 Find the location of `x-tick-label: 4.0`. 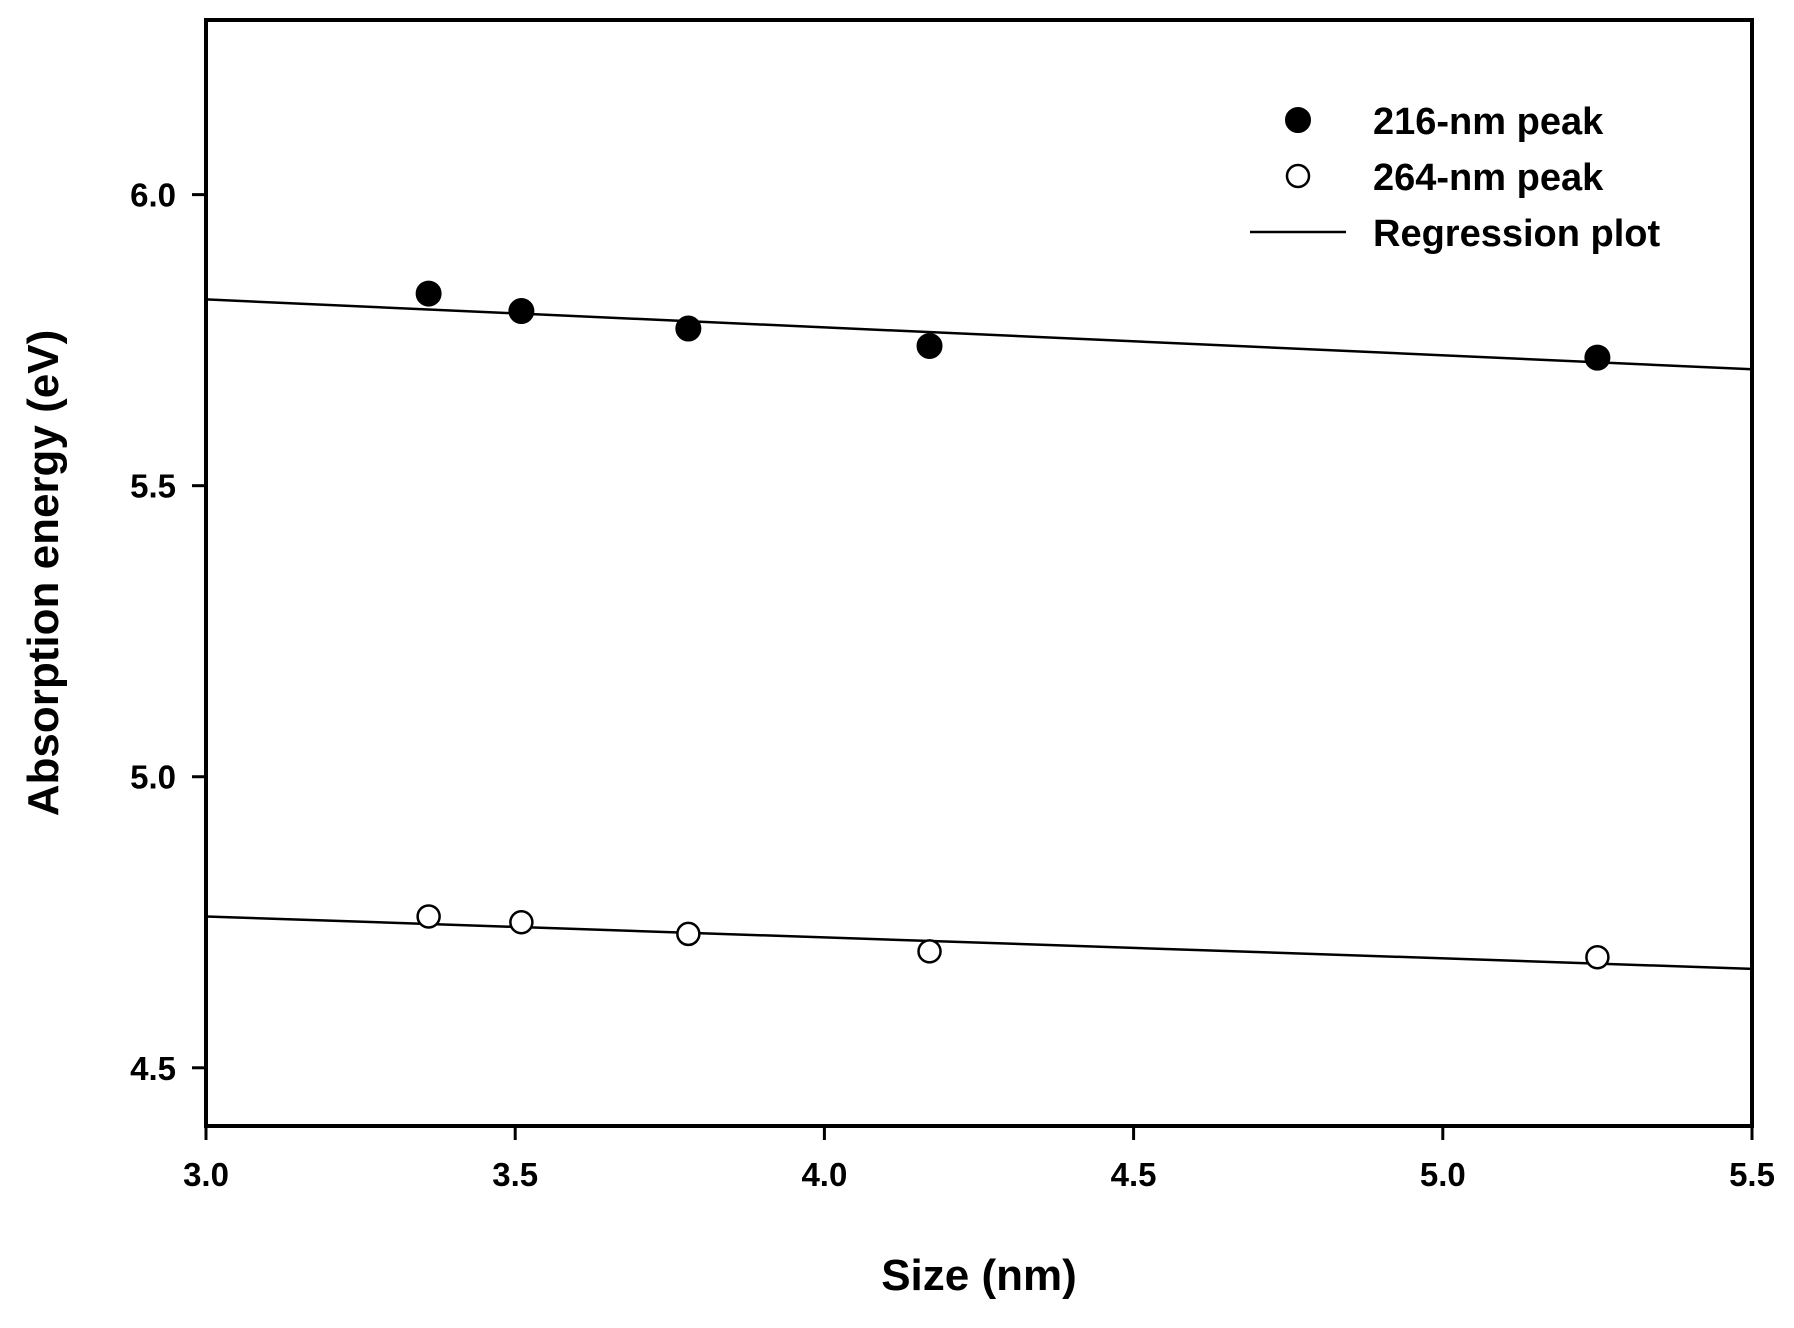

x-tick-label: 4.0 is located at coordinates (824, 1174).